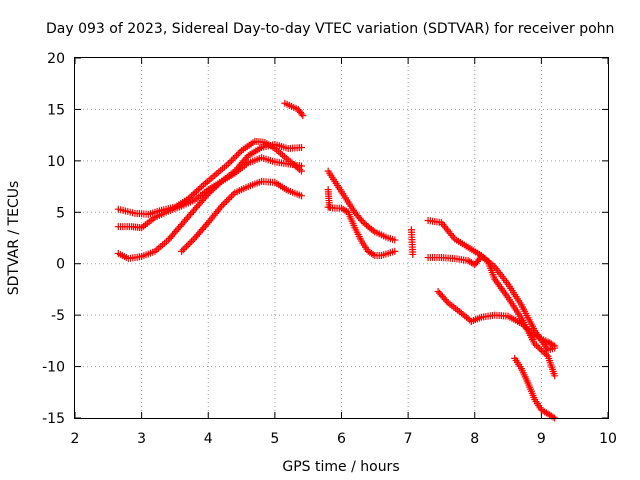 The width and height of the screenshot is (640, 480). I want to click on x-tick-label: 9, so click(541, 439).